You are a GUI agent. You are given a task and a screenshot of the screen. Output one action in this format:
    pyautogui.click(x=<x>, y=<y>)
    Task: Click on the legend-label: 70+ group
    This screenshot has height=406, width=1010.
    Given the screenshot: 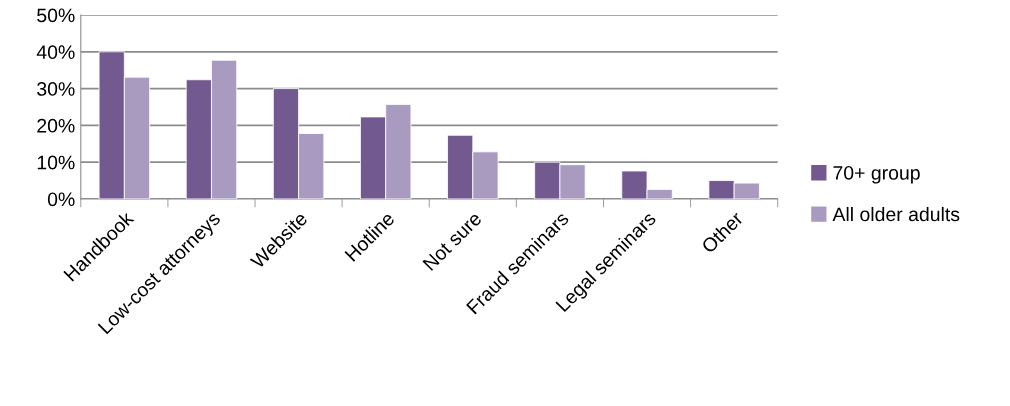 What is the action you would take?
    pyautogui.click(x=876, y=174)
    